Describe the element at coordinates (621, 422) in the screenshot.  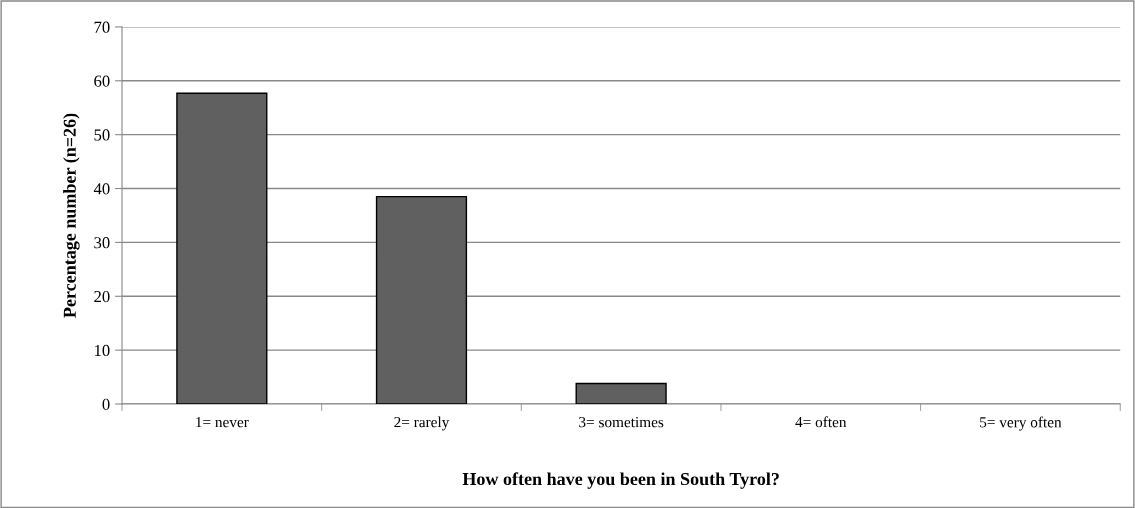
I see `x-tick-label: 3= sometimes` at that location.